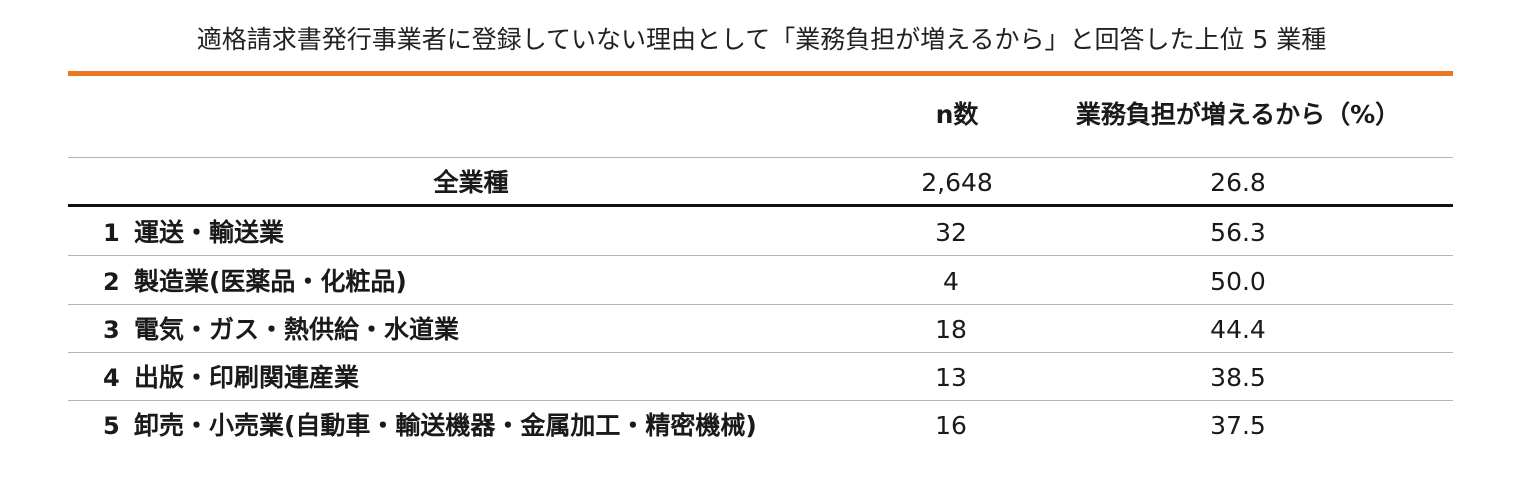  What do you see at coordinates (951, 232) in the screenshot?
I see `row-n: 32` at bounding box center [951, 232].